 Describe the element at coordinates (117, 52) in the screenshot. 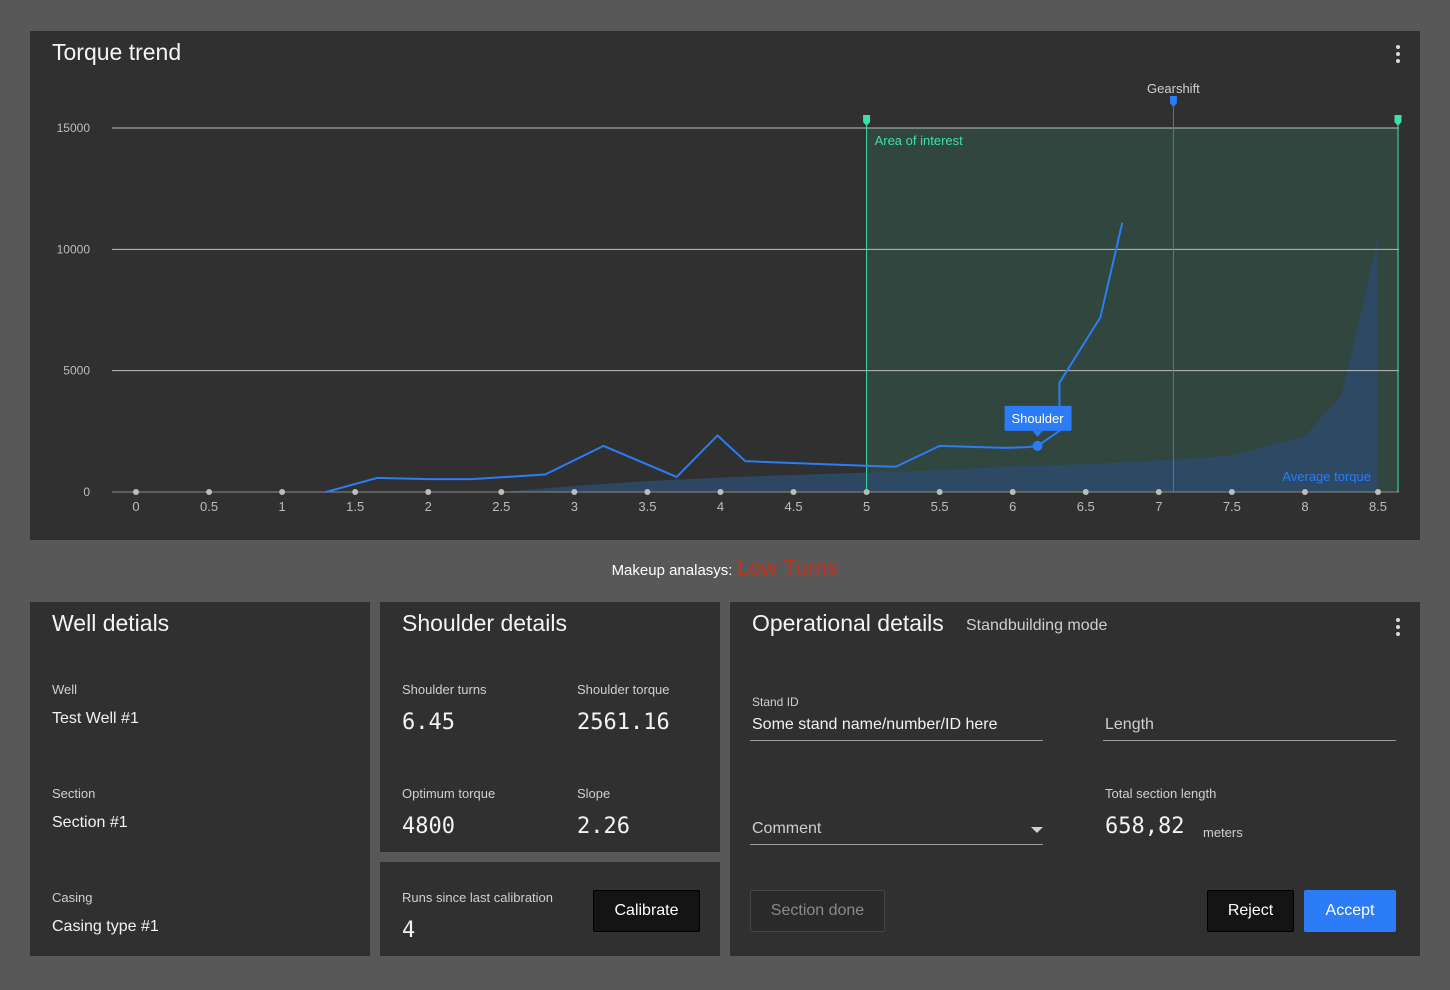

I see `card-title: Torque trend` at that location.